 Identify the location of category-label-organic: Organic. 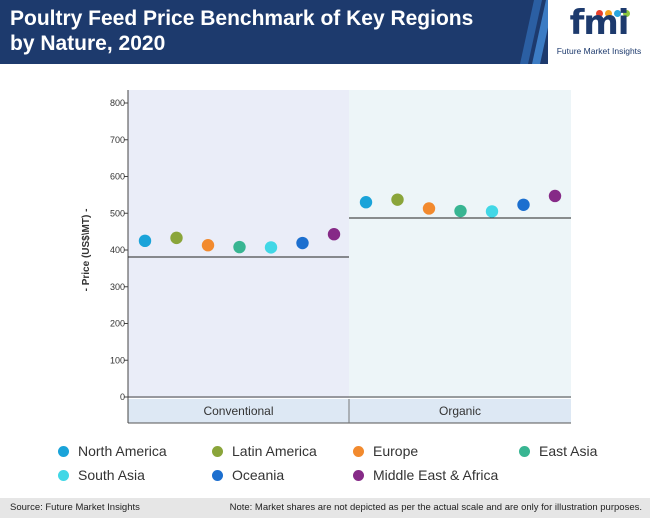
(460, 411).